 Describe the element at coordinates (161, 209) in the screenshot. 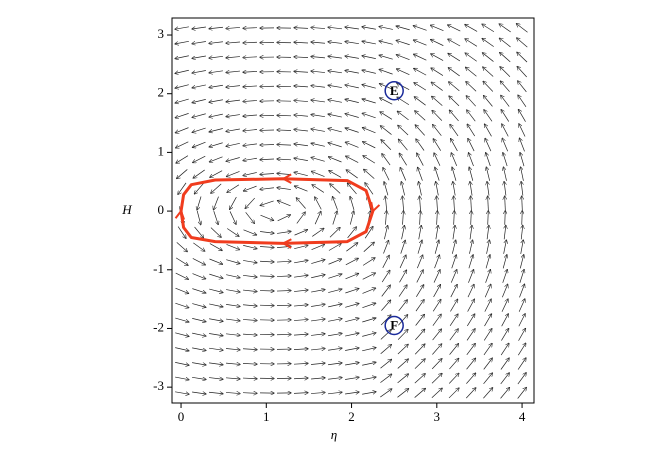

I see `y-tick-label: 0` at that location.